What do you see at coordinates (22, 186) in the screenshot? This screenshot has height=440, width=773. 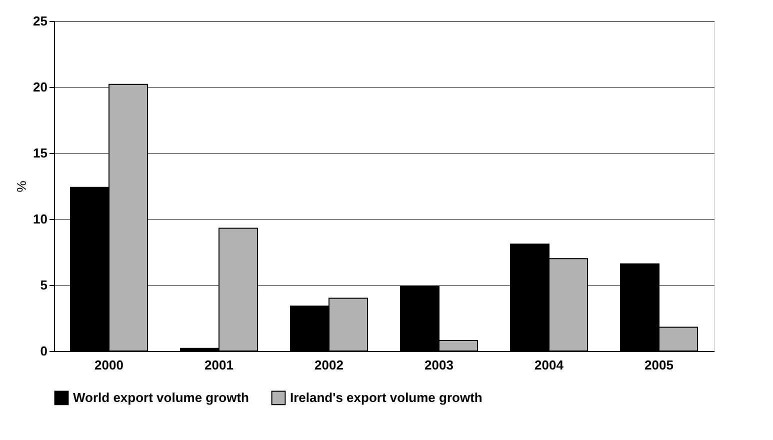 I see `y-axis-title: %` at bounding box center [22, 186].